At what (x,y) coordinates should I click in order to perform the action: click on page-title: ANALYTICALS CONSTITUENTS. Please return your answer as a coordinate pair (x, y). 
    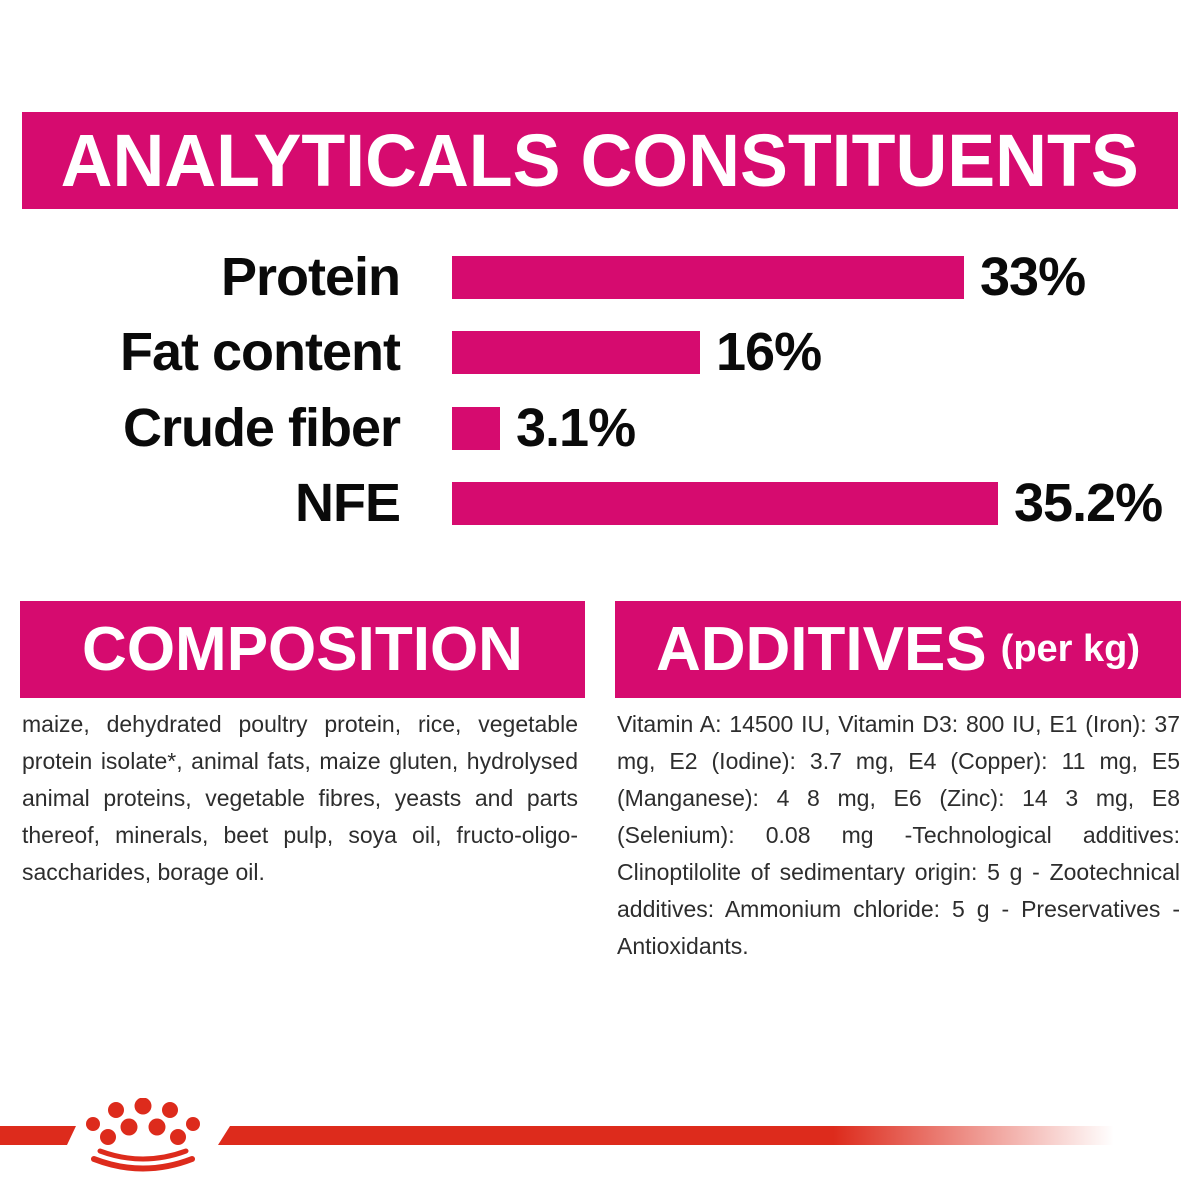
    Looking at the image, I should click on (600, 160).